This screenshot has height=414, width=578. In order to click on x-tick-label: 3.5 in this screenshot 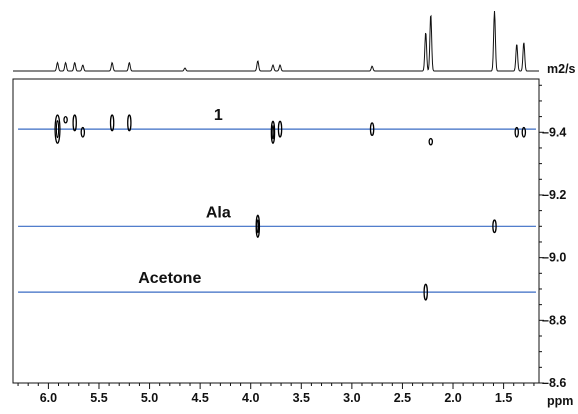, I will do `click(301, 398)`.